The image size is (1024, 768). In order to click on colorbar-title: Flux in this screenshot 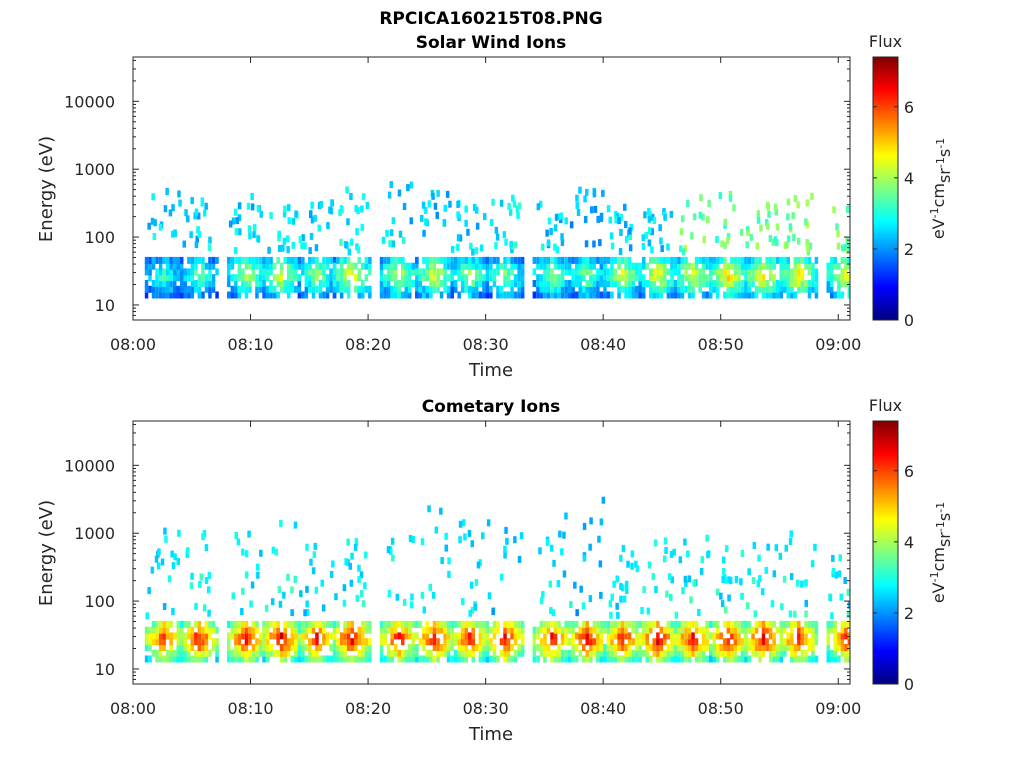, I will do `click(885, 41)`.